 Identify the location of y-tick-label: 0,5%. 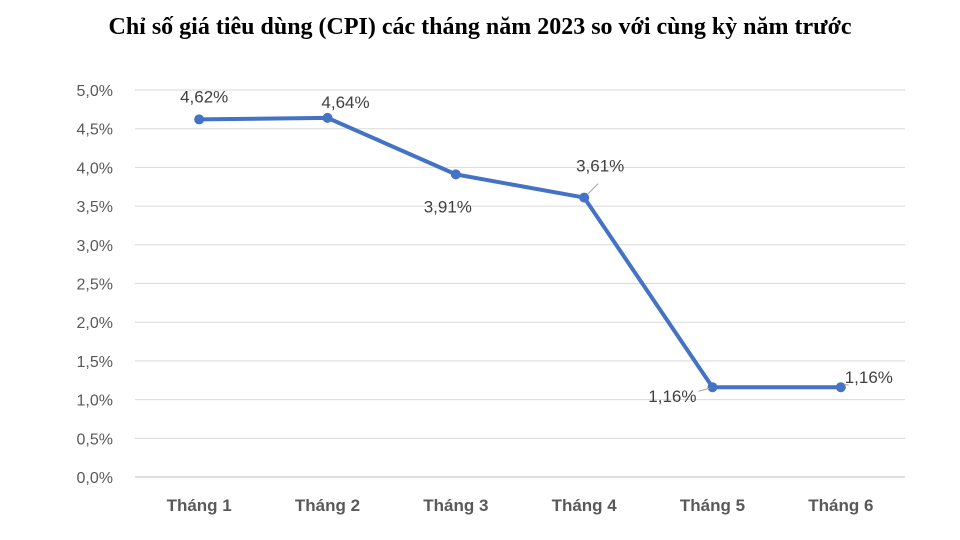
(95, 439).